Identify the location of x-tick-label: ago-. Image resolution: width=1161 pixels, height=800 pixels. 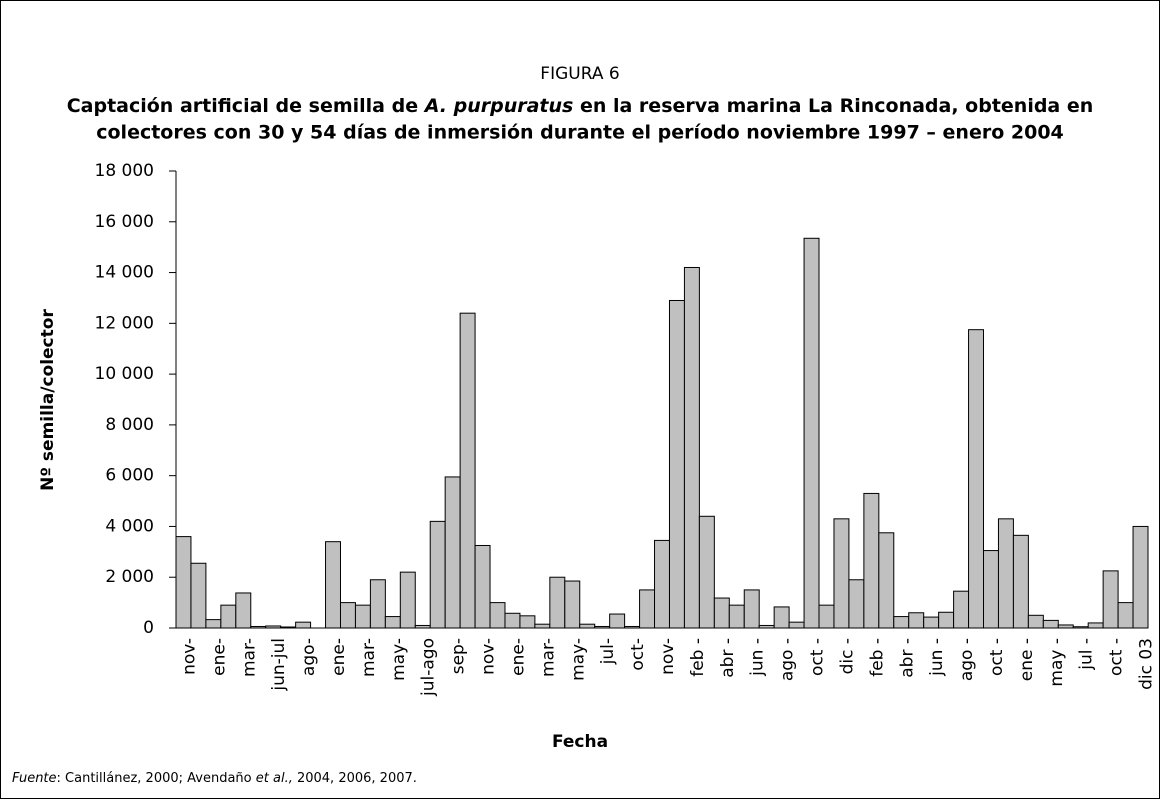
(309, 657).